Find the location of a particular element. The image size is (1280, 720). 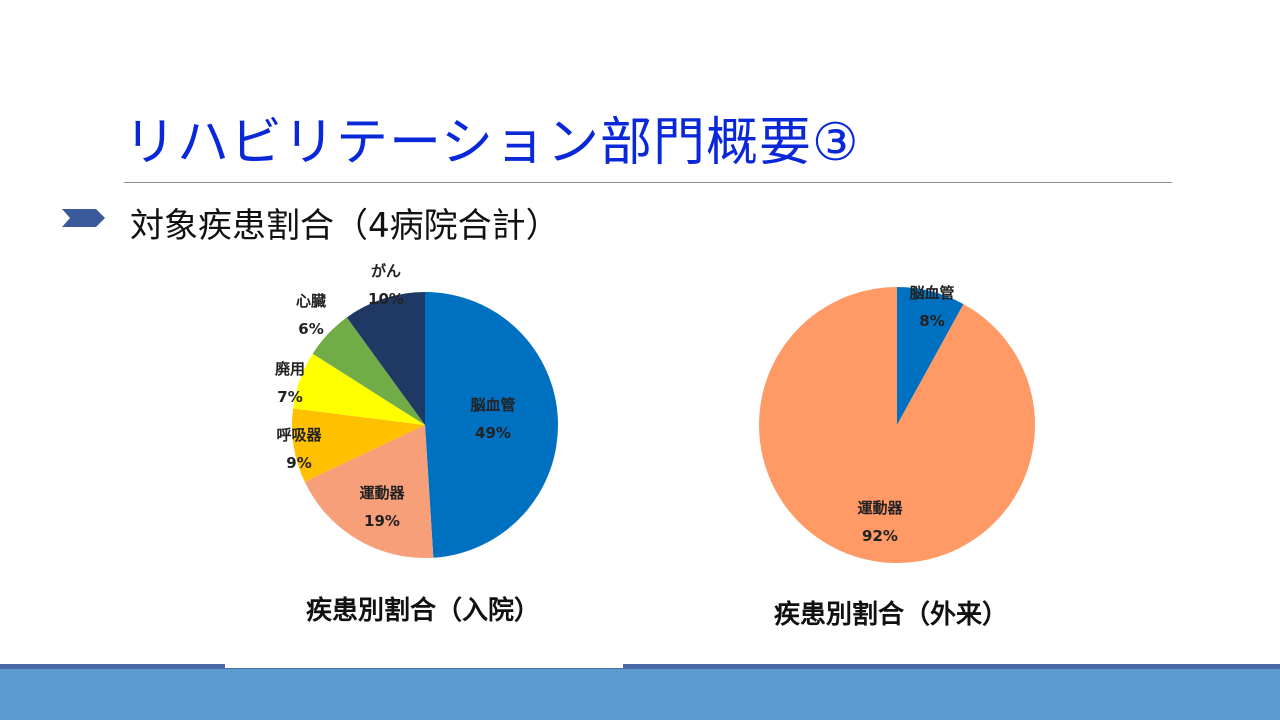

pie-chart-outpatient: 脳血管 8% 運動器 92% is located at coordinates (897, 423).